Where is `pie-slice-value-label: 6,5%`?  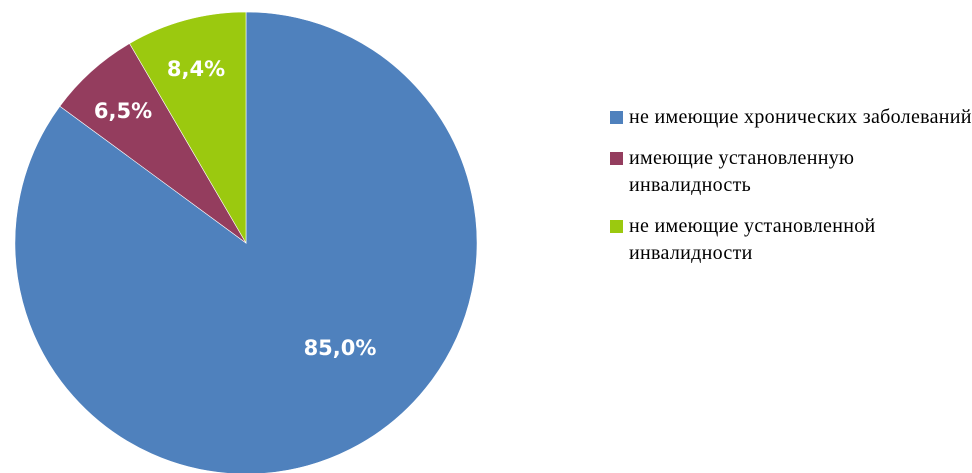 pie-slice-value-label: 6,5% is located at coordinates (123, 111).